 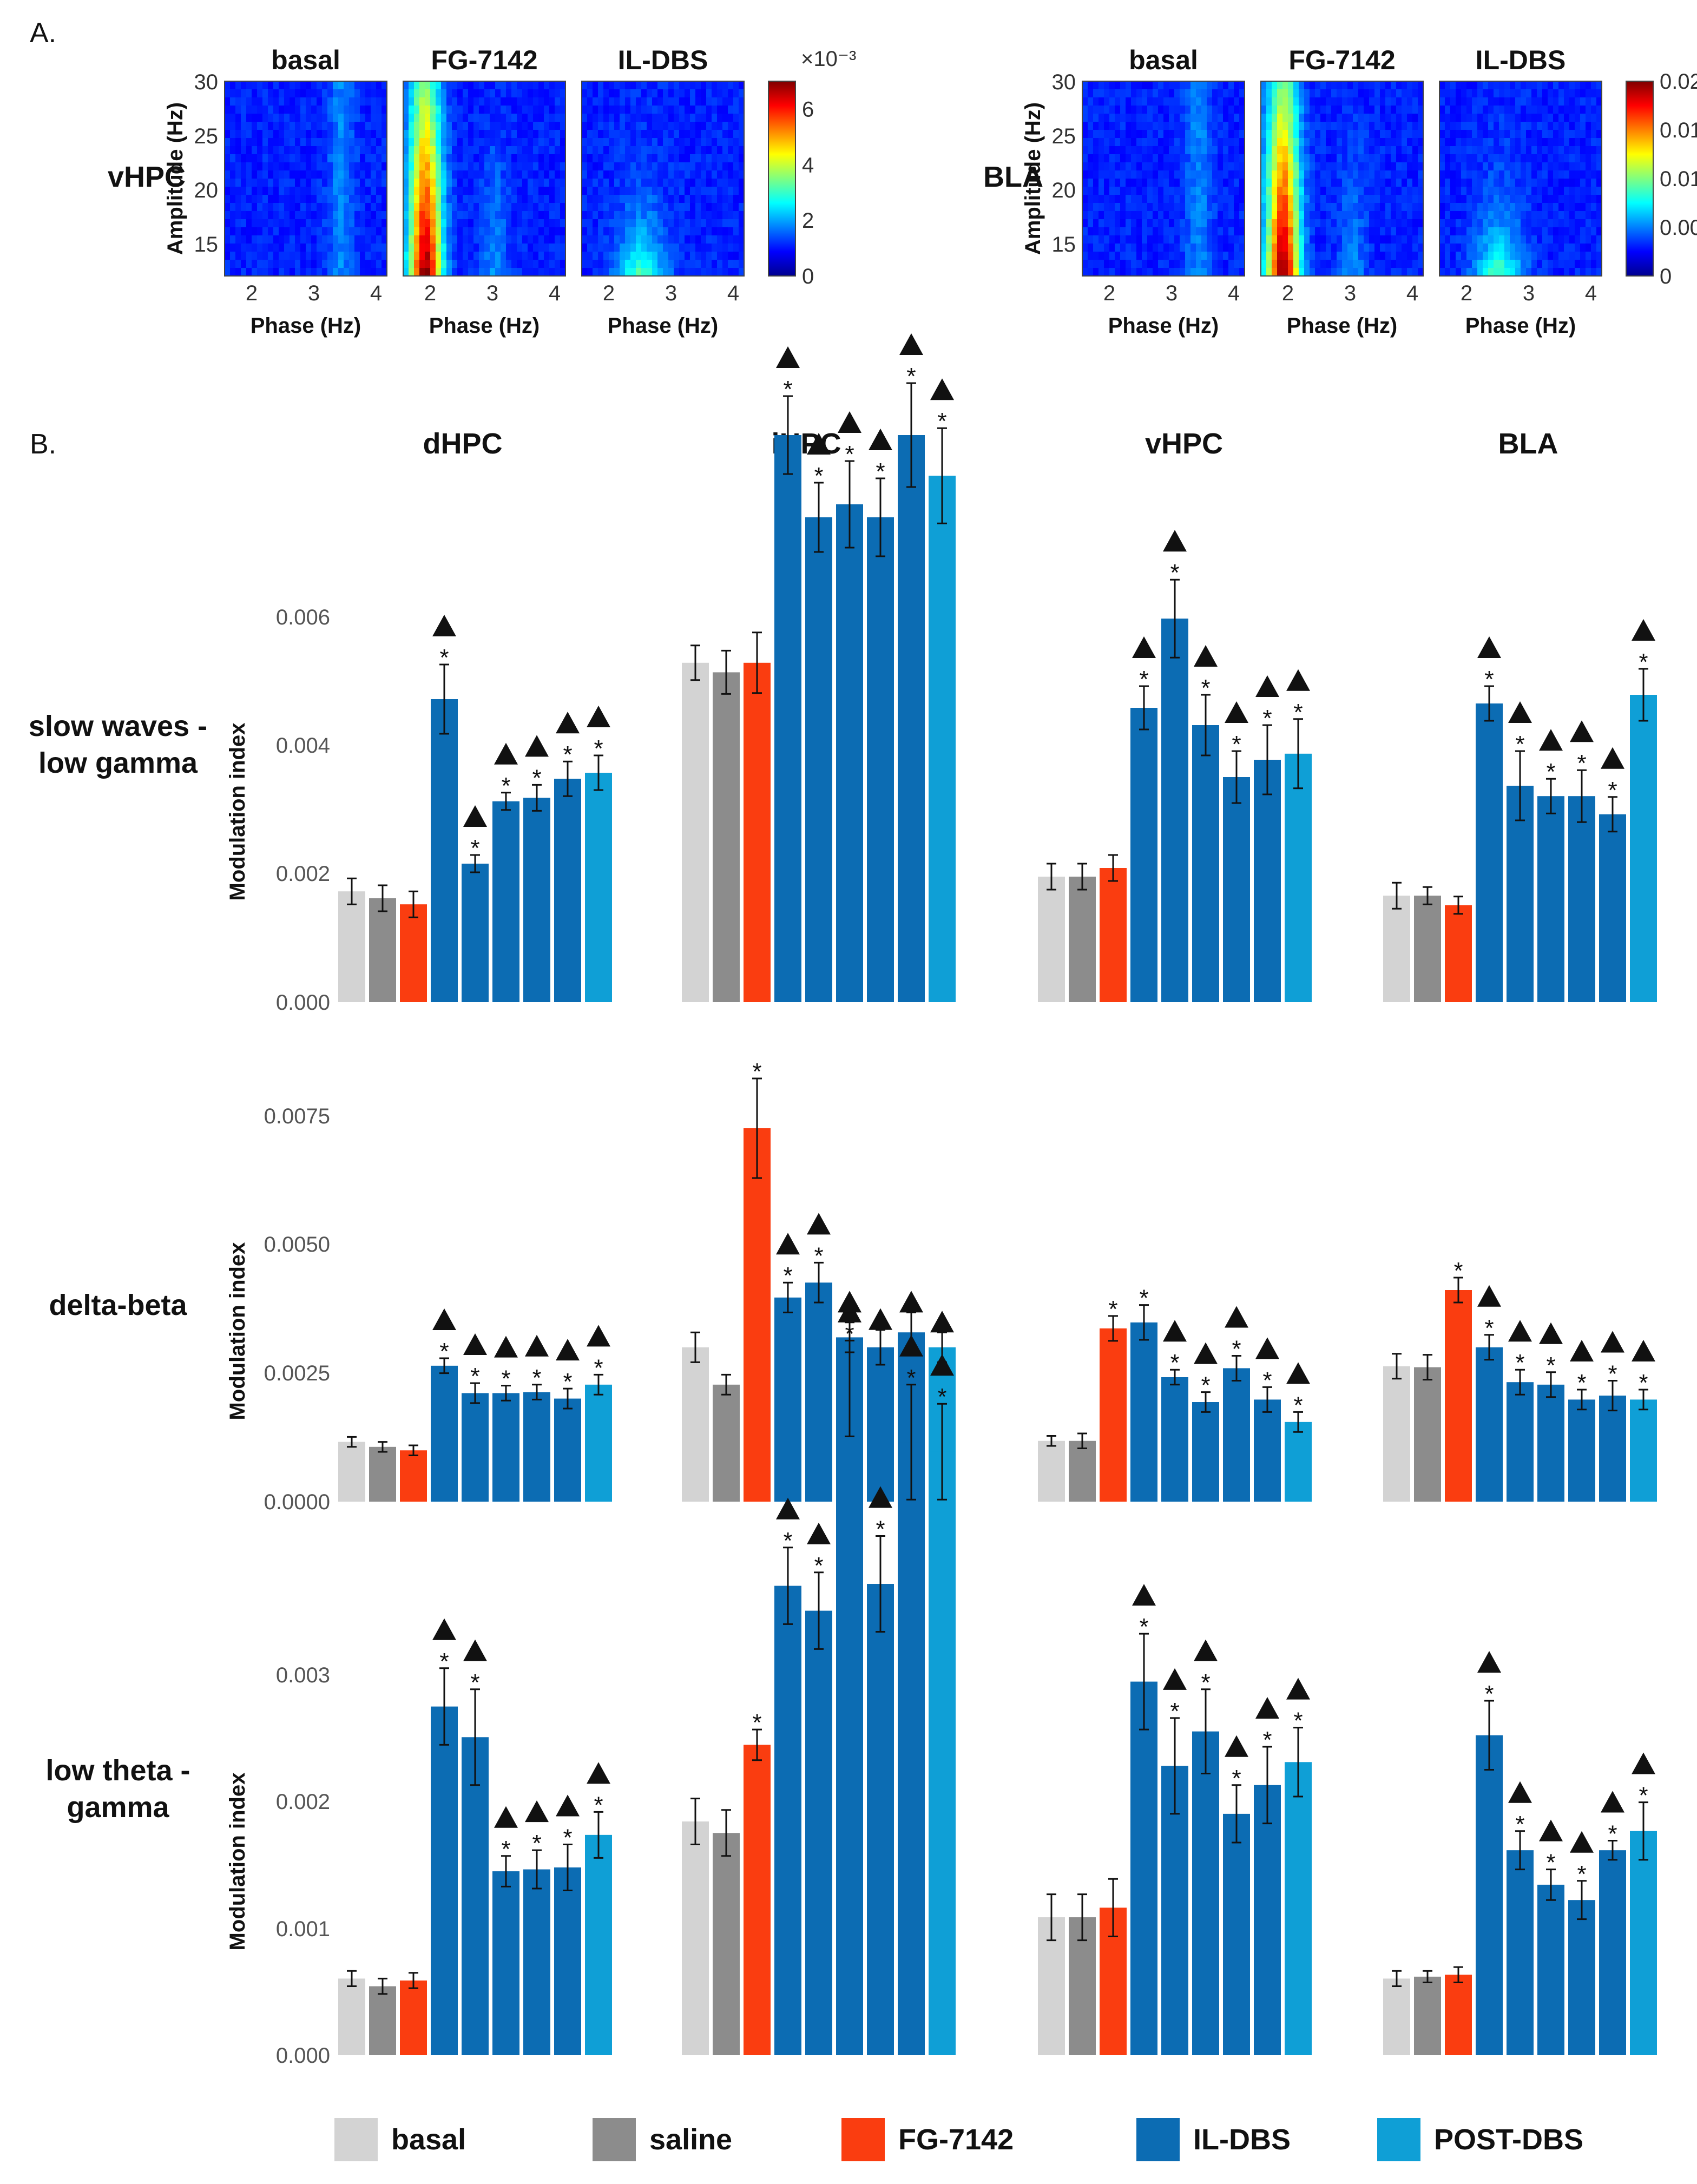 What do you see at coordinates (1163, 326) in the screenshot?
I see `phase-axis-label: Phase (Hz)` at bounding box center [1163, 326].